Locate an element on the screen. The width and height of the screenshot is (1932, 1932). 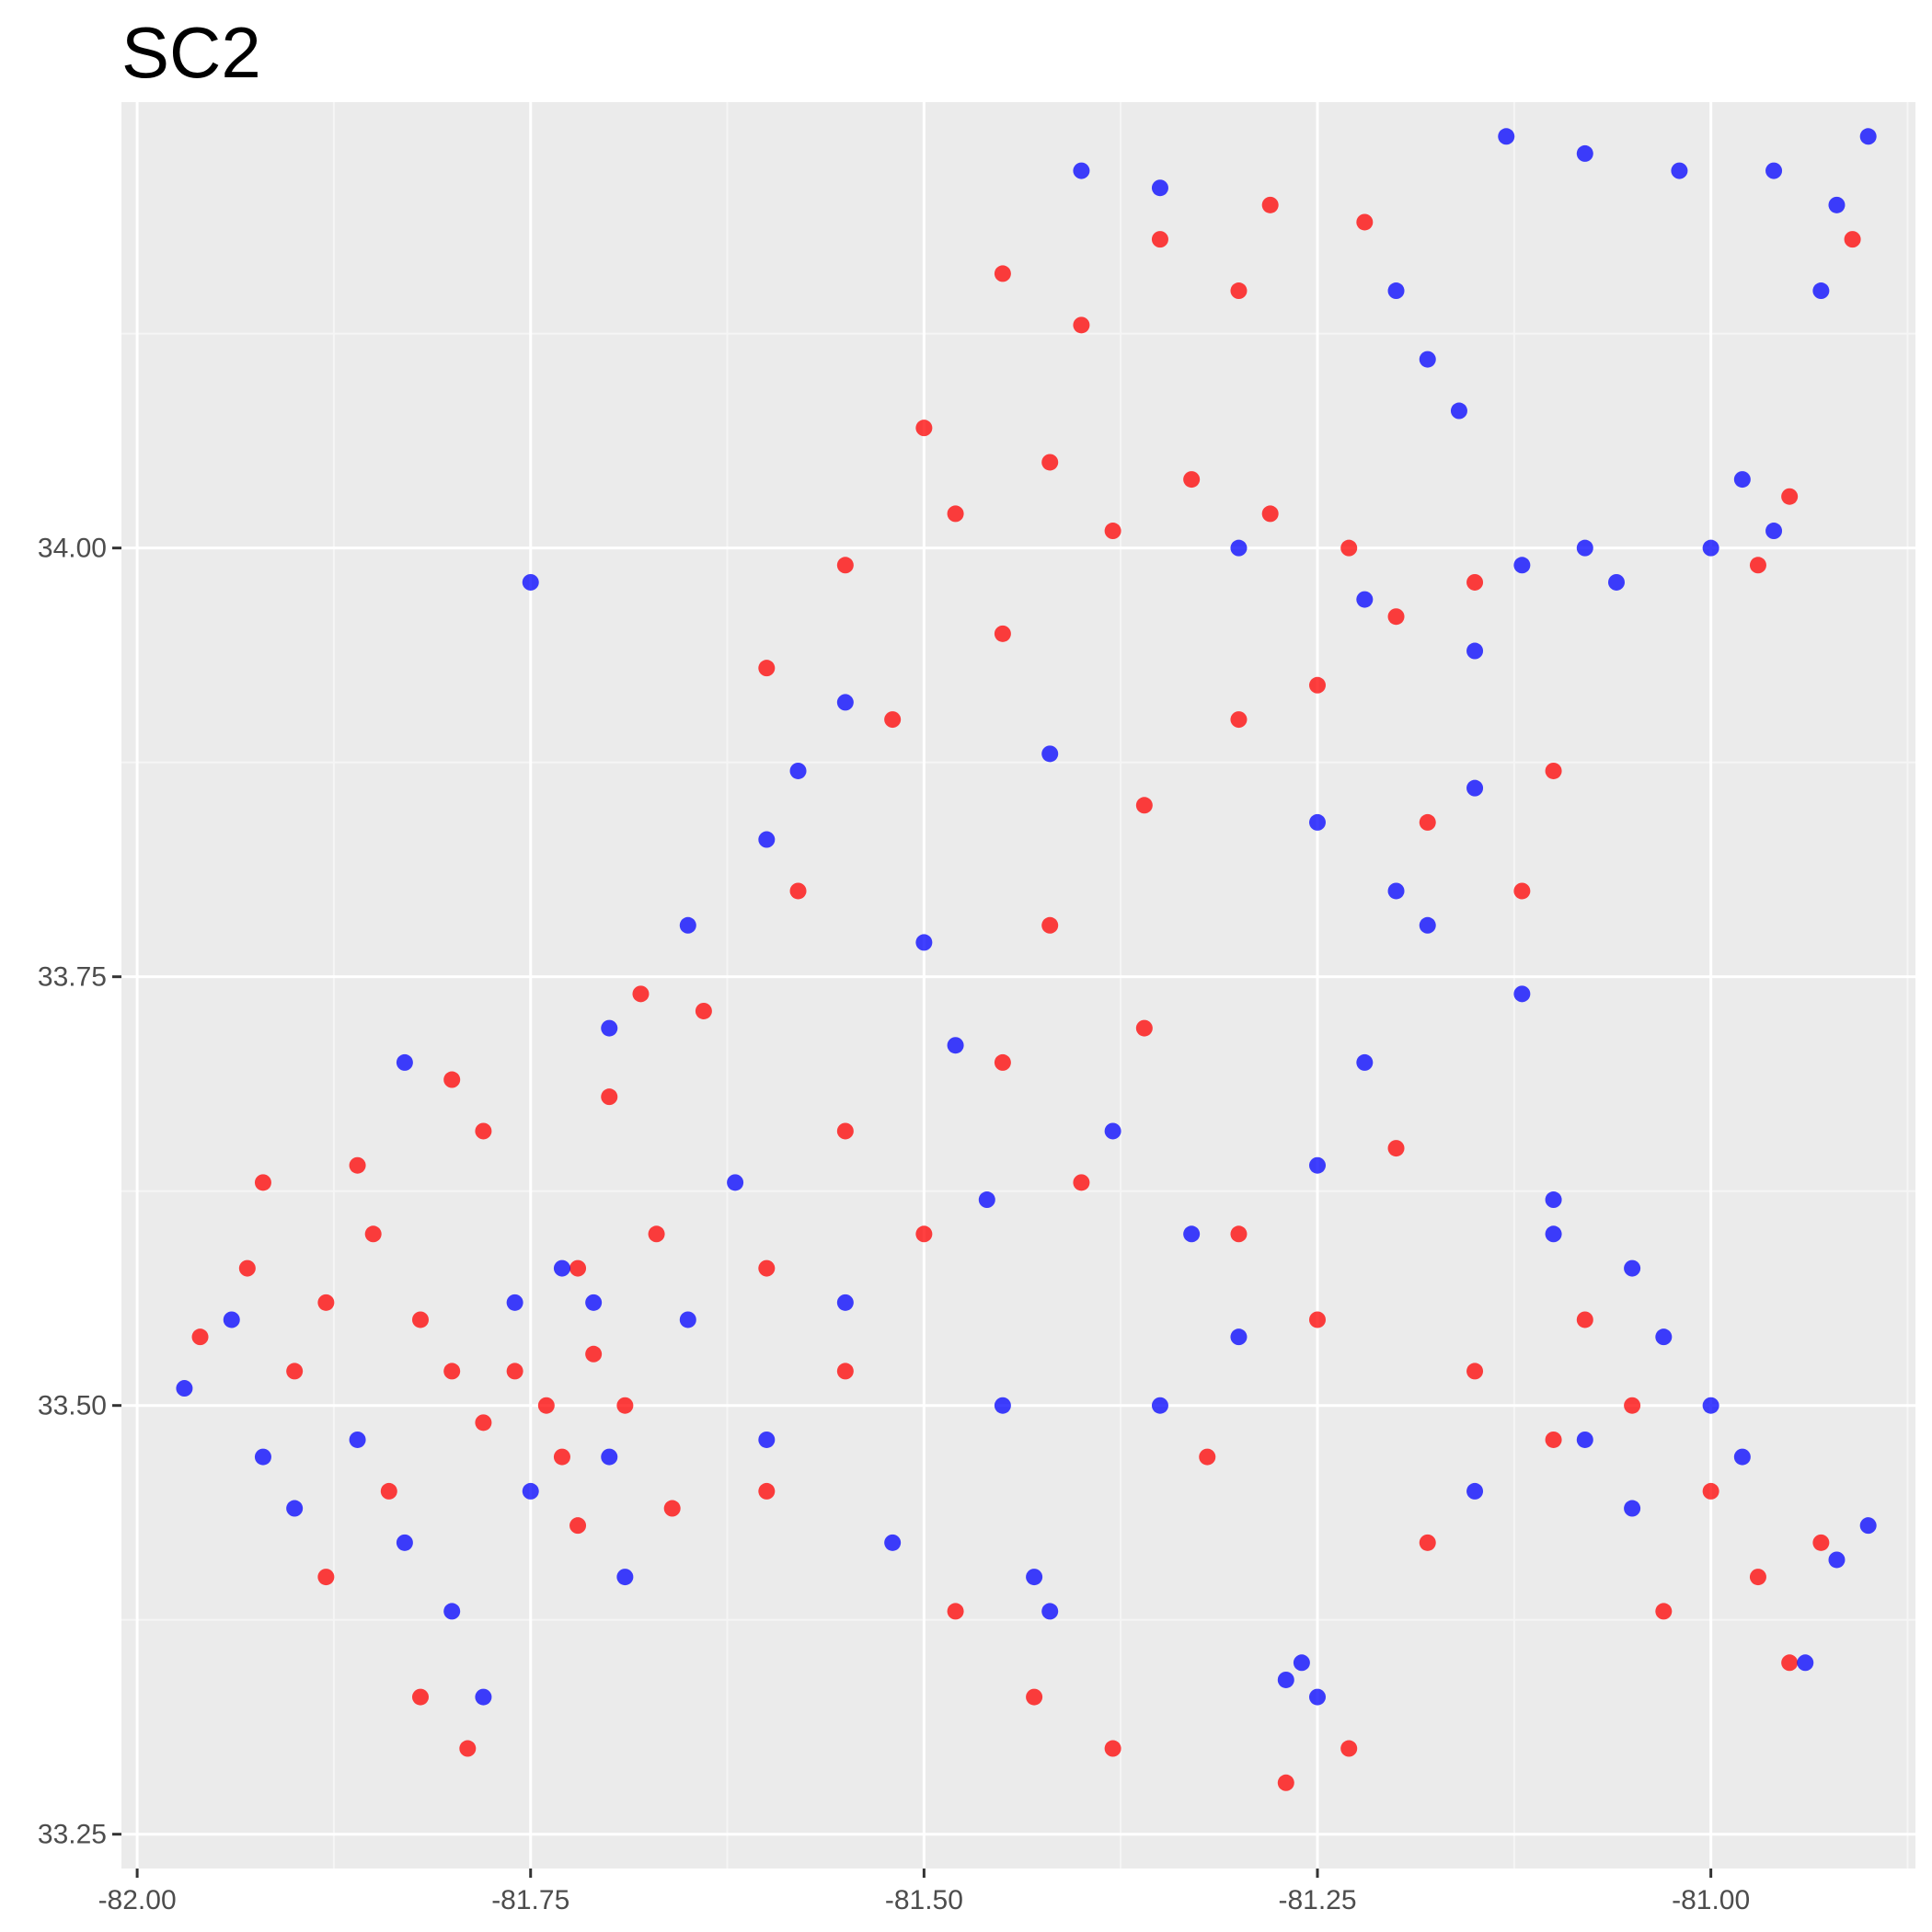
x-tick-label: -81.25 is located at coordinates (1317, 1900).